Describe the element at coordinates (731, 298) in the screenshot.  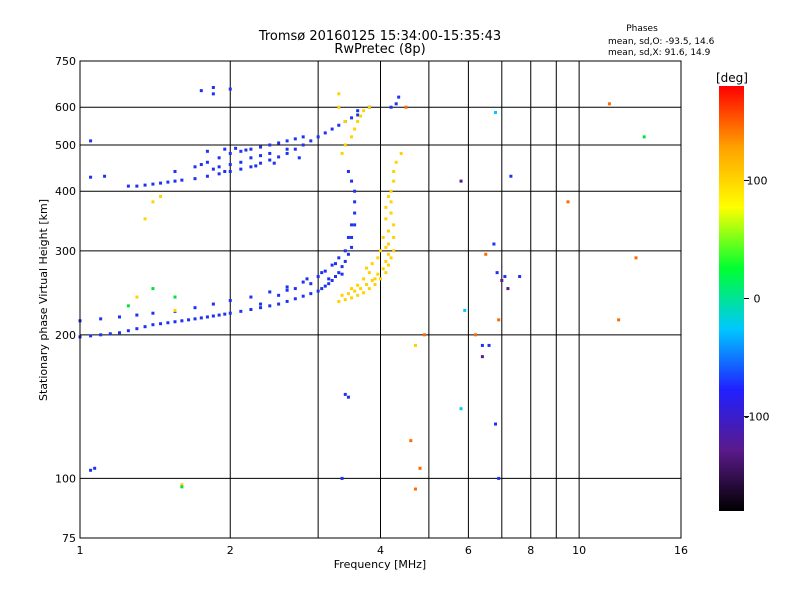
I see `colorbar` at that location.